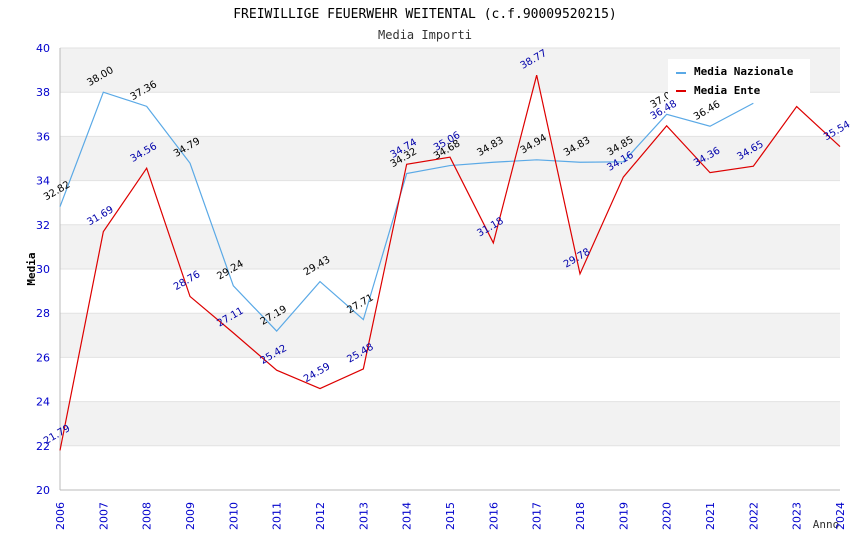 The height and width of the screenshot is (550, 850). What do you see at coordinates (43, 136) in the screenshot?
I see `y-tick-label: 36` at bounding box center [43, 136].